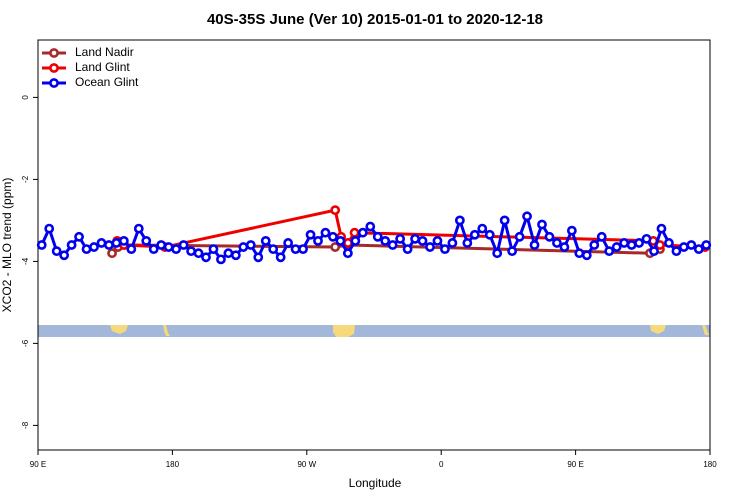  Describe the element at coordinates (25, 179) in the screenshot. I see `y-tick-label: -2` at that location.